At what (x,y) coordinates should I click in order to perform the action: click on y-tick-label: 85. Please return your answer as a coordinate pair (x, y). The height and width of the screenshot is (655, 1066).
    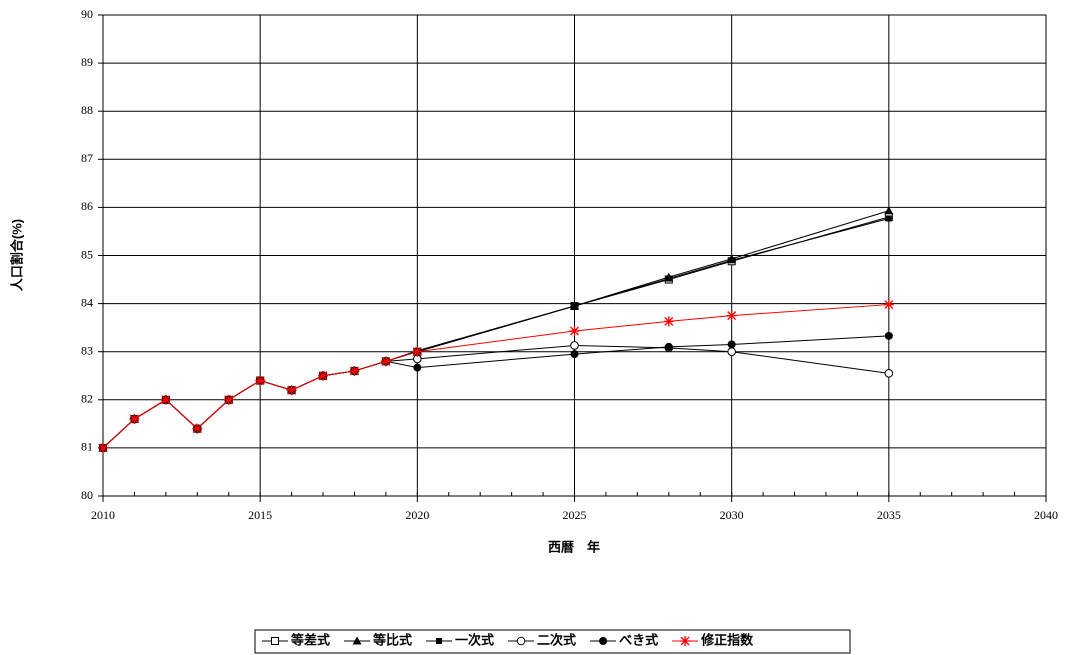
    Looking at the image, I should click on (87, 254).